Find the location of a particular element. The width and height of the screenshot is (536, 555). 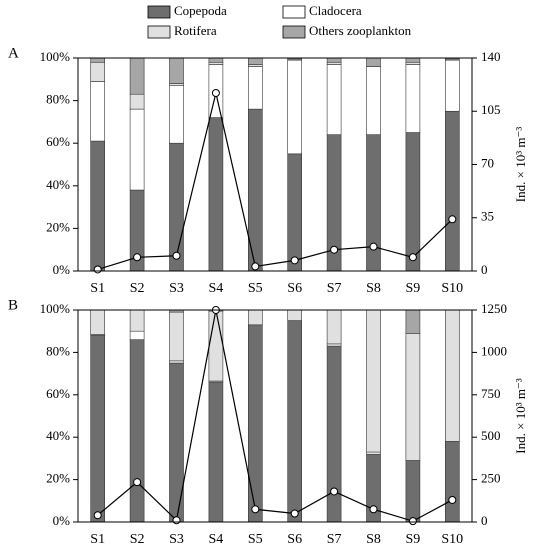

x-tick-label: S6 is located at coordinates (294, 288).